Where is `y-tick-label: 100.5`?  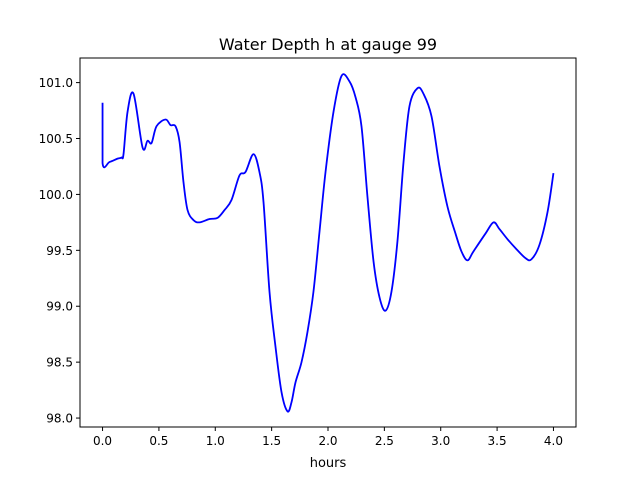
y-tick-label: 100.5 is located at coordinates (56, 139).